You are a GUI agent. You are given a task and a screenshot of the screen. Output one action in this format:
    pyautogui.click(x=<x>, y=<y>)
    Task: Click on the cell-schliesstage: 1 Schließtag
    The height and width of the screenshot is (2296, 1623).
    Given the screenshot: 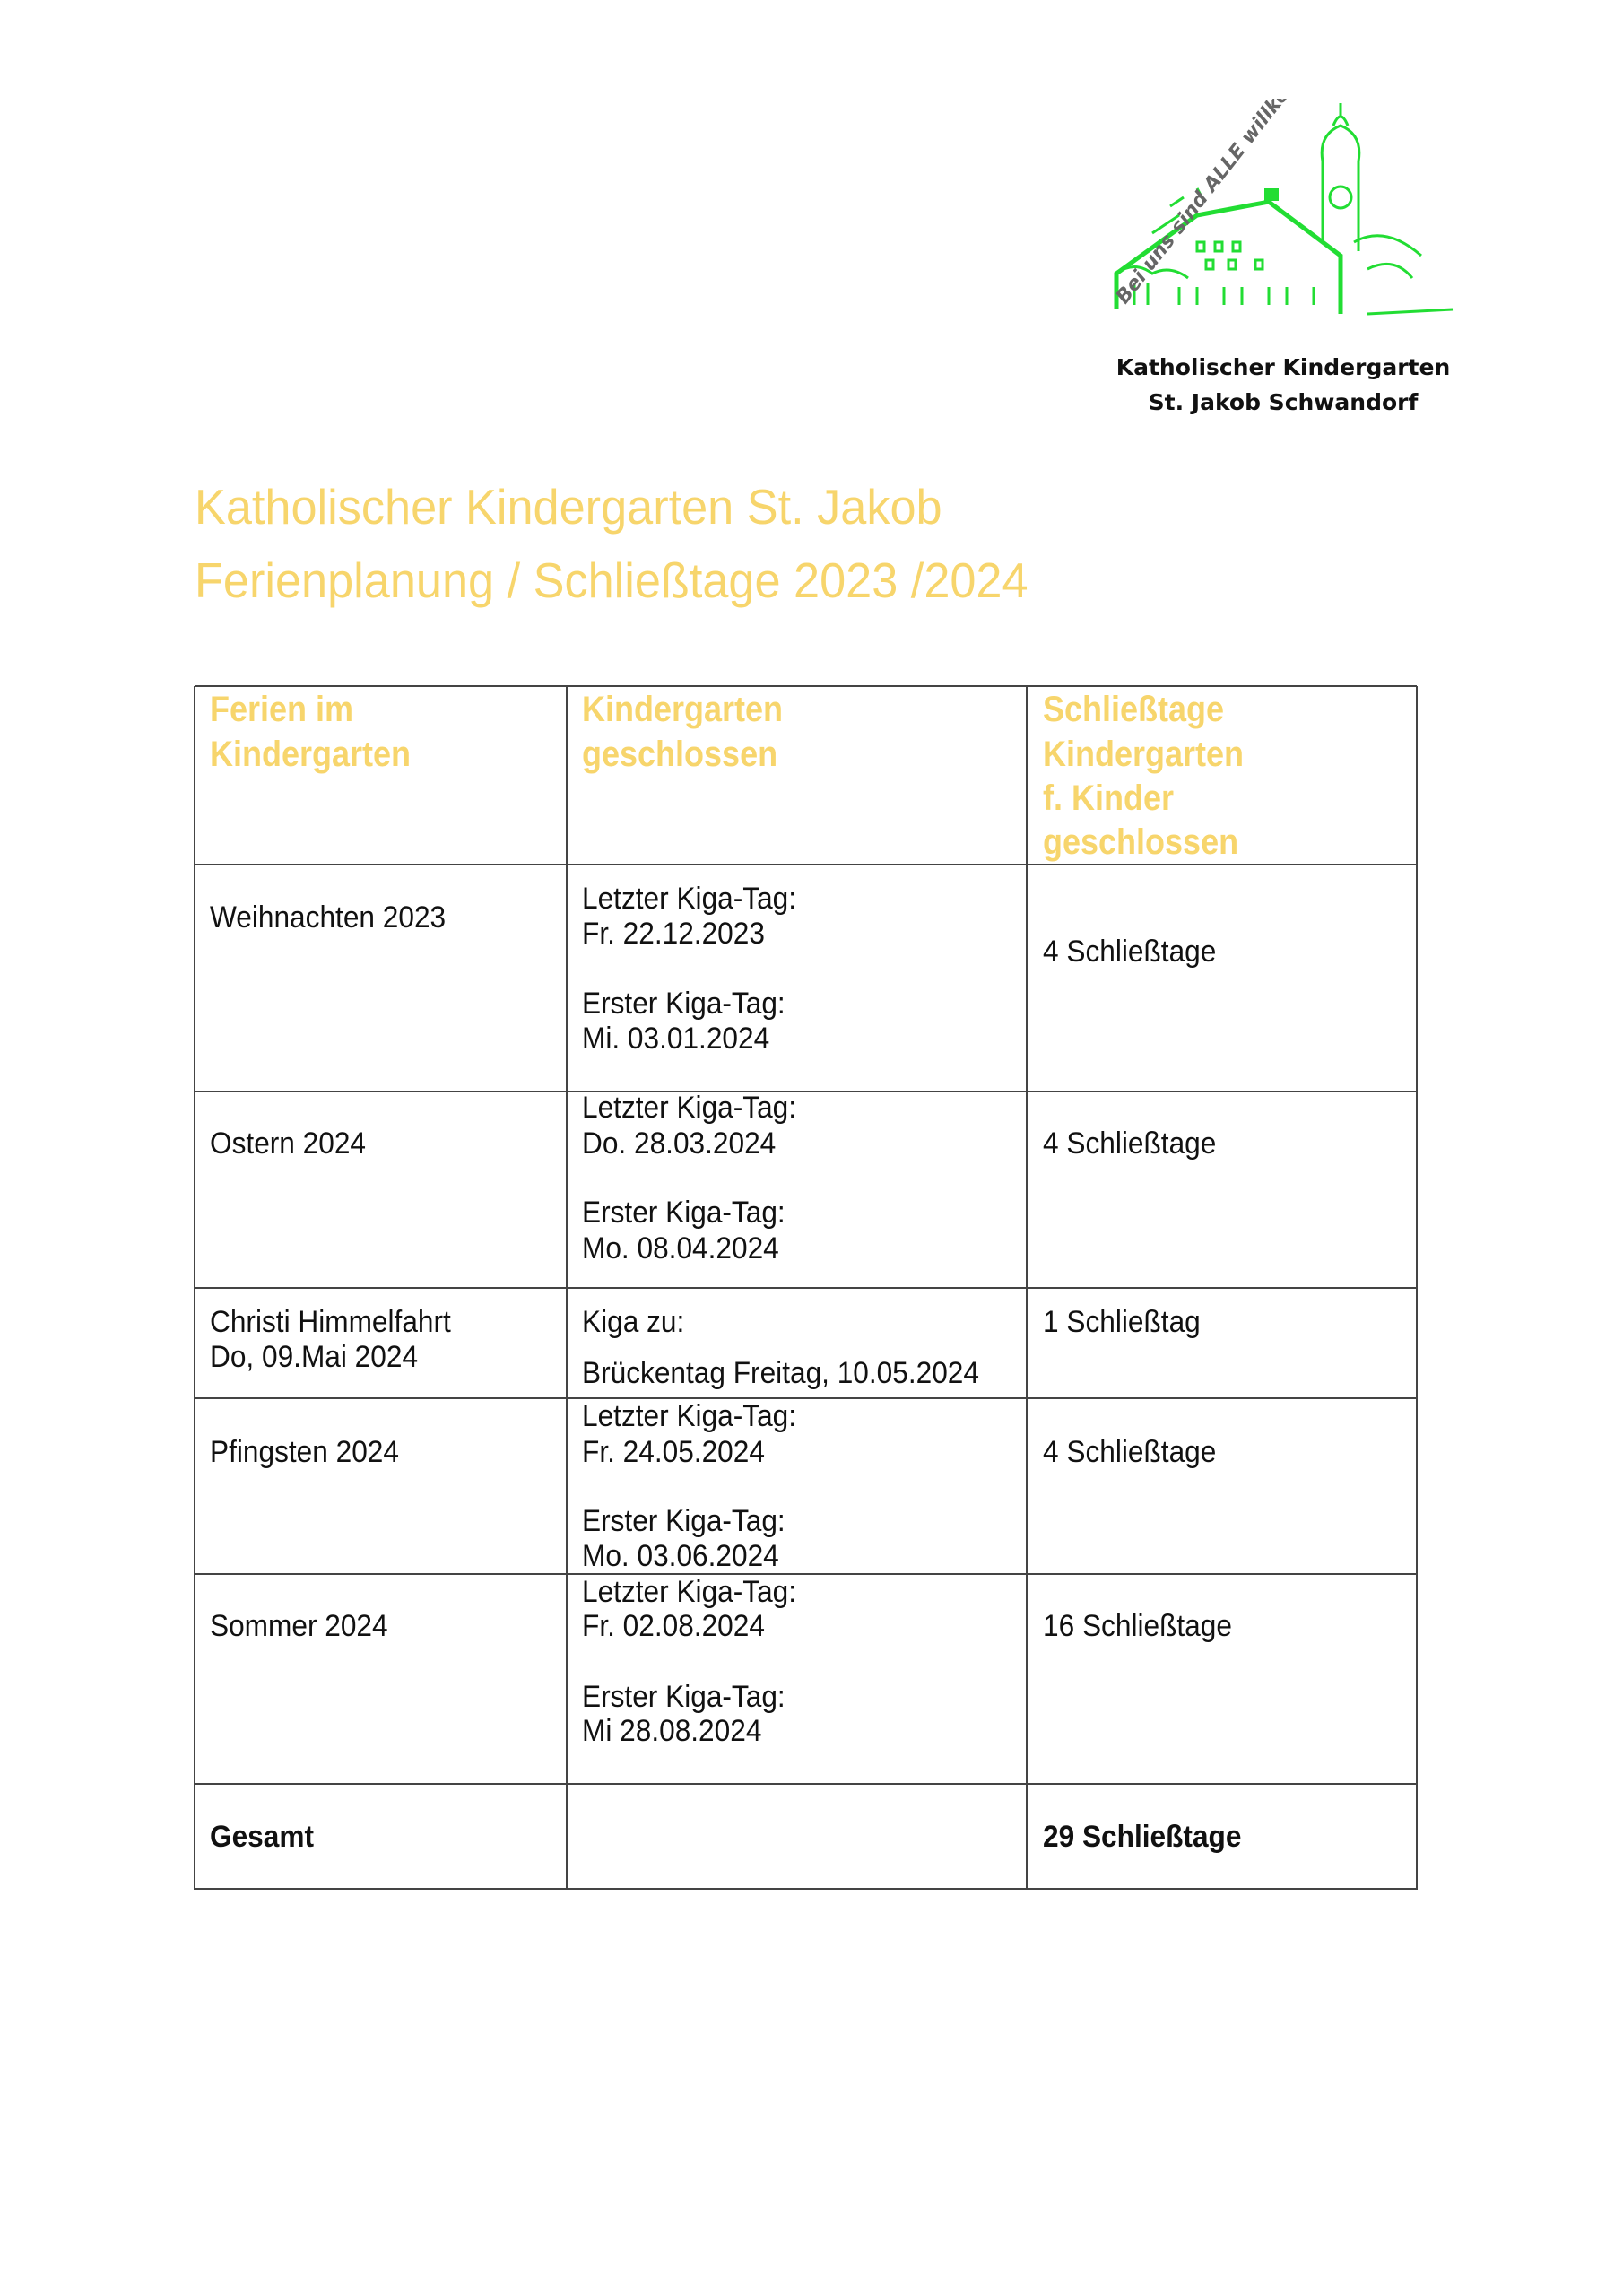 What is the action you would take?
    pyautogui.click(x=1122, y=1322)
    